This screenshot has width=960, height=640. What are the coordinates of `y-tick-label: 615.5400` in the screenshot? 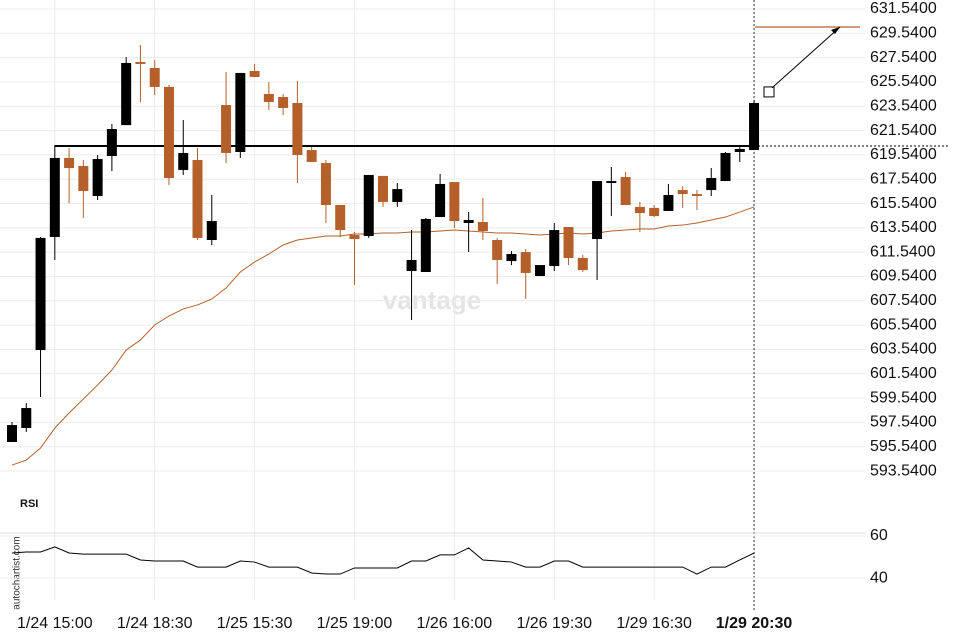 It's located at (903, 203).